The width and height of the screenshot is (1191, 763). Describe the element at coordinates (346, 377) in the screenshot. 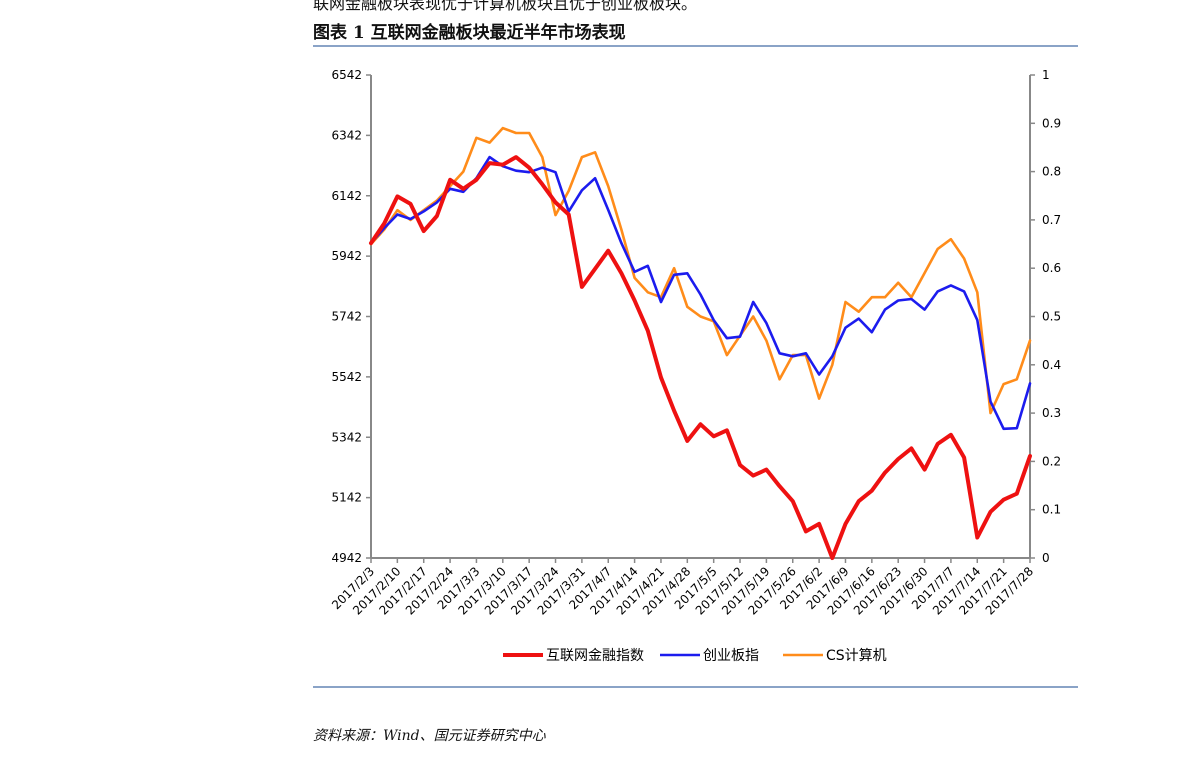

I see `left-tick-label: 5542` at that location.